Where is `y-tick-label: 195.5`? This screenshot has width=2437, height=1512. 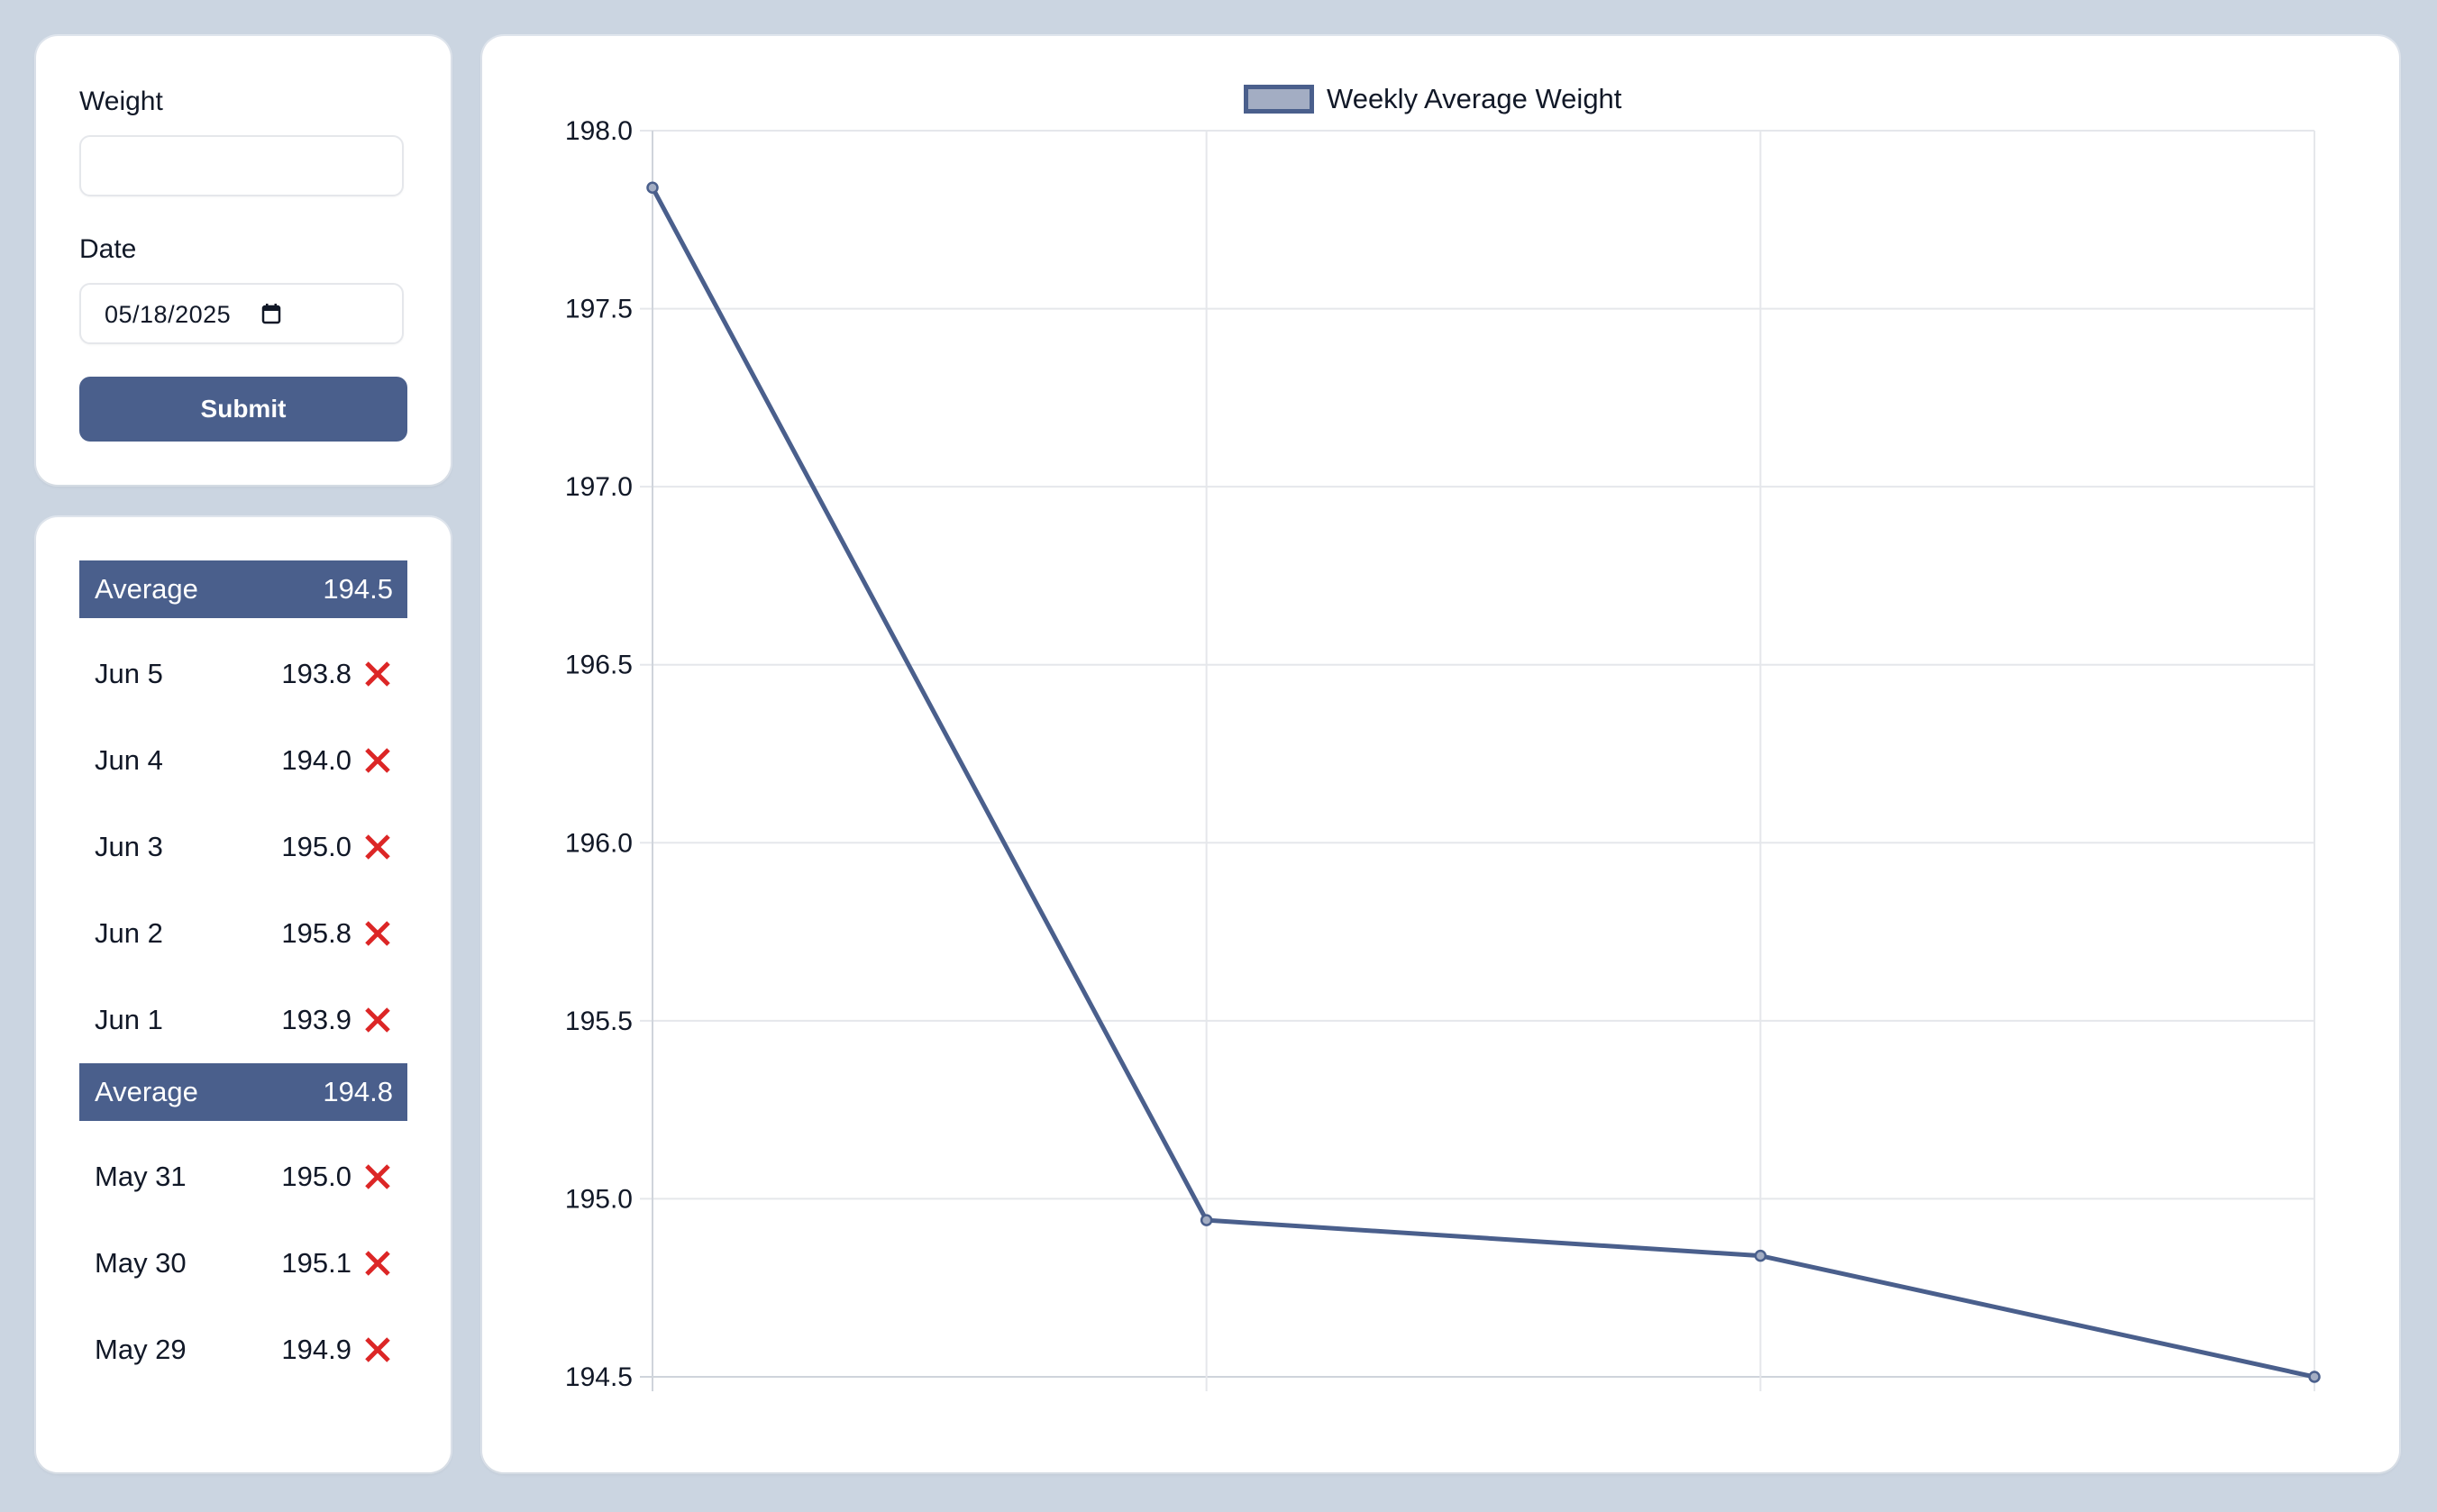
y-tick-label: 195.5 is located at coordinates (599, 1021).